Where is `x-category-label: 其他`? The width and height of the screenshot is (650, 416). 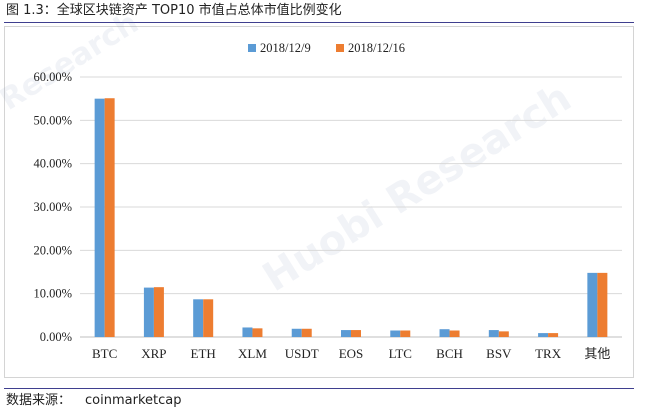
x-category-label: 其他 is located at coordinates (597, 353).